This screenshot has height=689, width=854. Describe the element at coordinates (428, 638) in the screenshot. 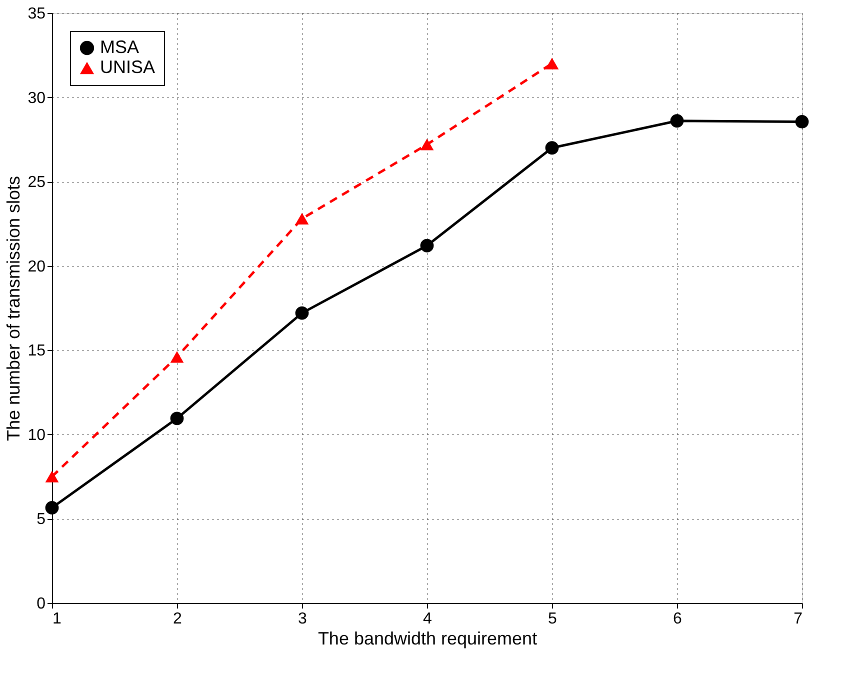

I see `x-axis-title: The bandwidth requirement` at that location.